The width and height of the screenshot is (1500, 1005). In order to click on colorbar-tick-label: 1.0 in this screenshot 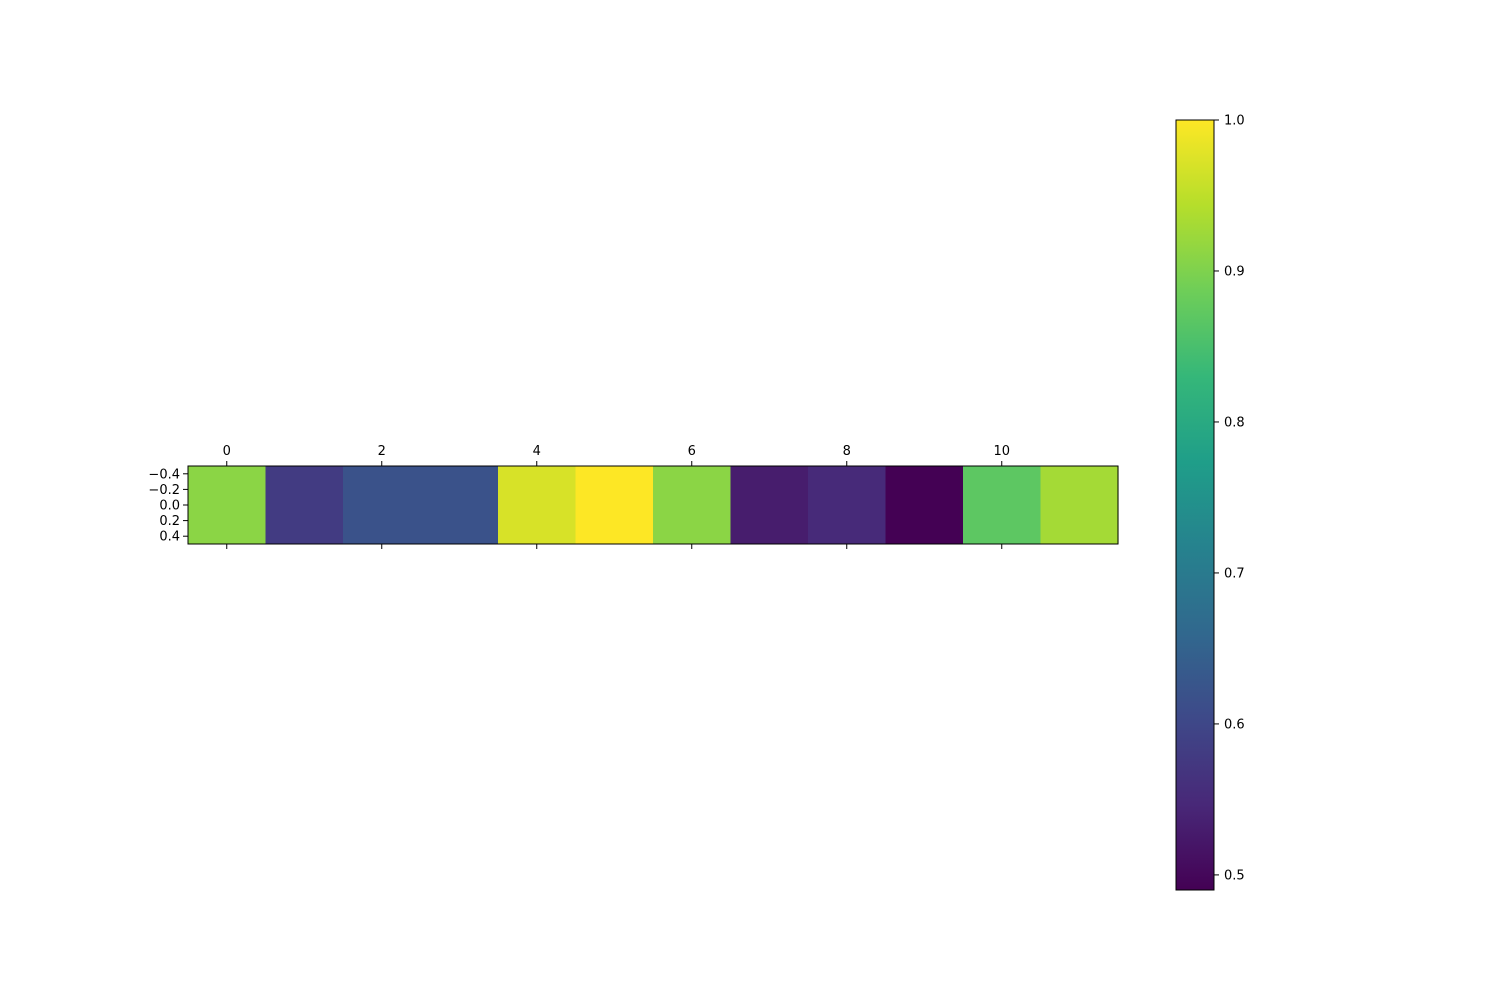, I will do `click(1234, 121)`.